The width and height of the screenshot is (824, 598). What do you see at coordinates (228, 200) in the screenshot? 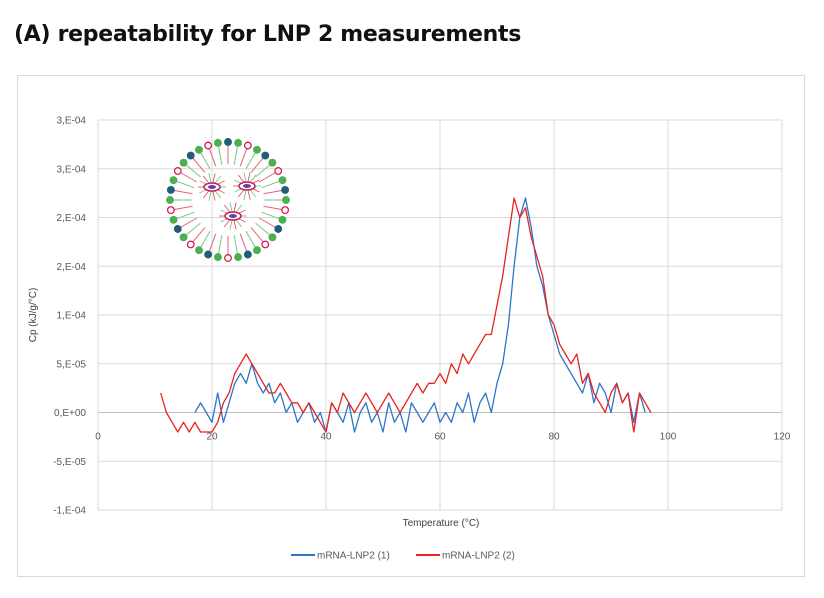
I see `lipid-nanoparticle-illustration` at bounding box center [228, 200].